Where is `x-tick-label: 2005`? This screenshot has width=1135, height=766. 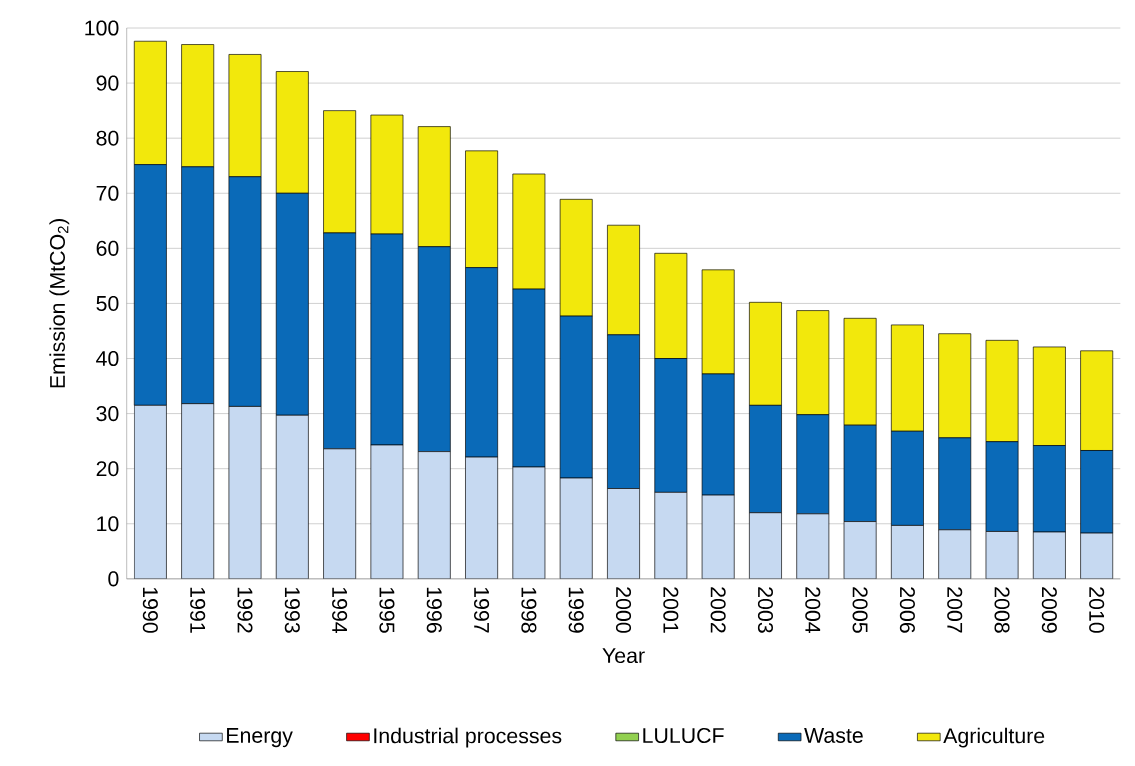 x-tick-label: 2005 is located at coordinates (860, 610).